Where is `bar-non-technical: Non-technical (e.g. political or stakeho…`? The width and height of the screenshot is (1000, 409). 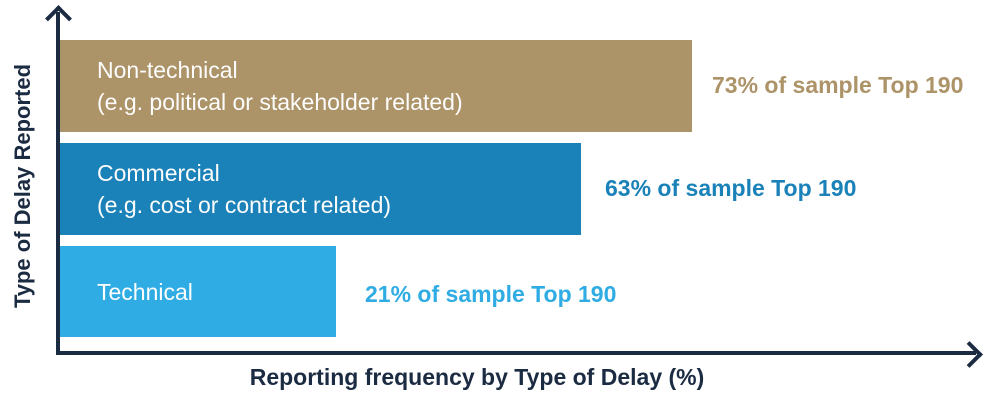 bar-non-technical: Non-technical (e.g. political or stakeho… is located at coordinates (376, 86).